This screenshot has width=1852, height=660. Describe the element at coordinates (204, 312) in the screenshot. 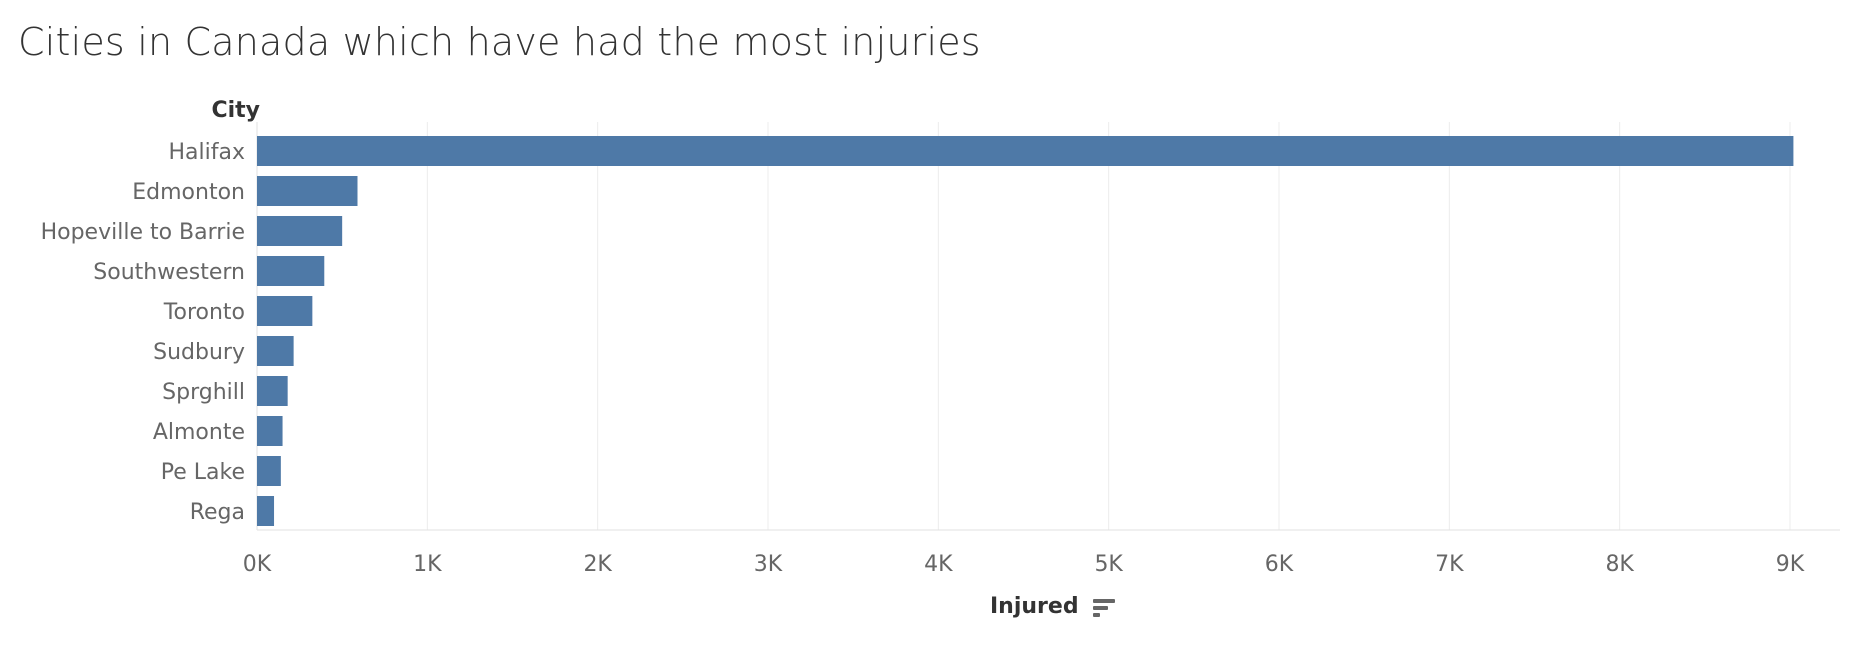

I see `category-label: Toronto` at that location.